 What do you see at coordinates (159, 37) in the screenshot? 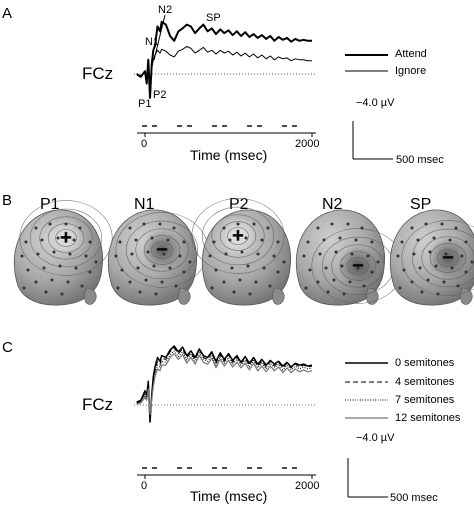
I see `peak-pointer-n2` at bounding box center [159, 37].